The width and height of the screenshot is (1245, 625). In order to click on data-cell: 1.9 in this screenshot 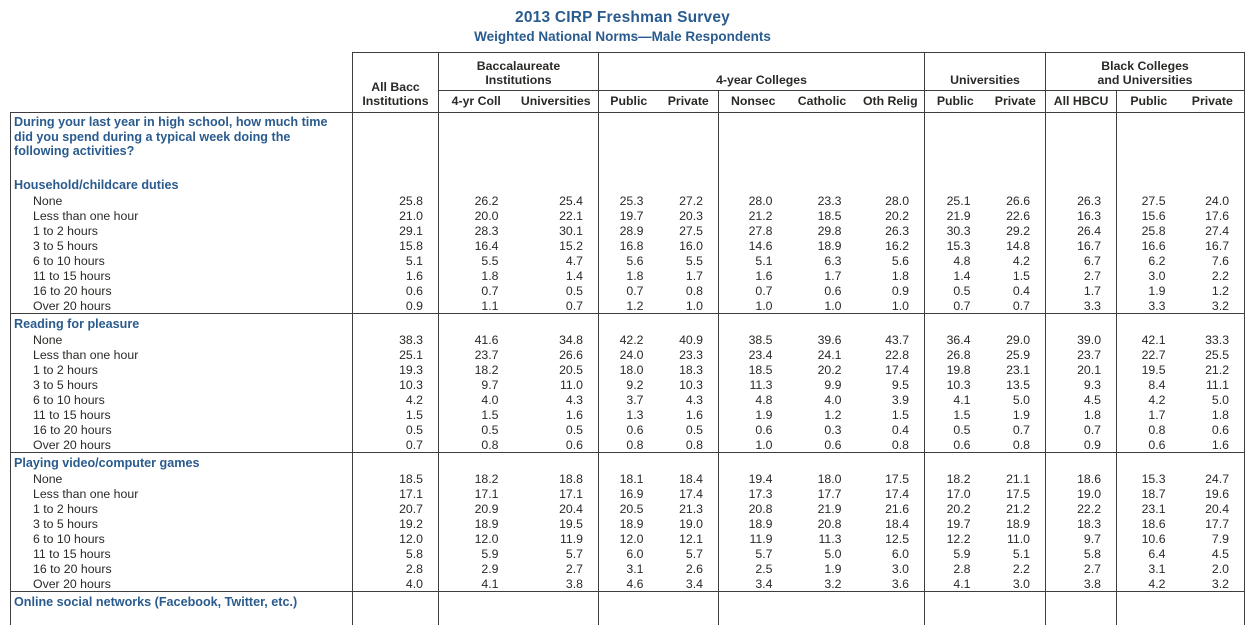, I will do `click(822, 568)`.